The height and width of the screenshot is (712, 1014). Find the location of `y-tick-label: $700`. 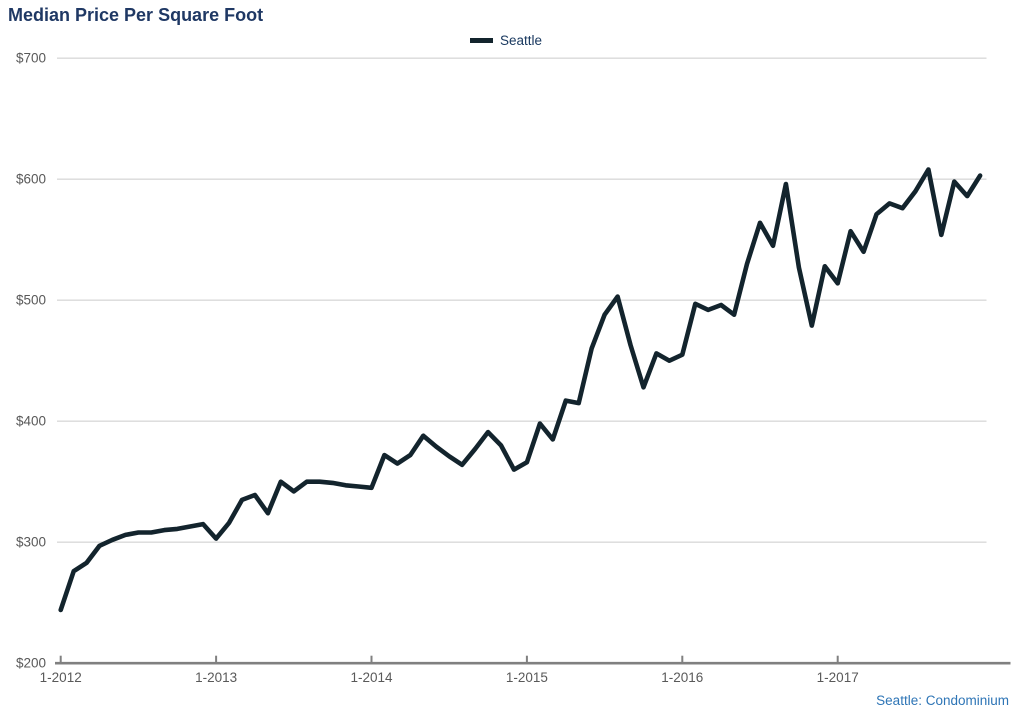

y-tick-label: $700 is located at coordinates (31, 58).